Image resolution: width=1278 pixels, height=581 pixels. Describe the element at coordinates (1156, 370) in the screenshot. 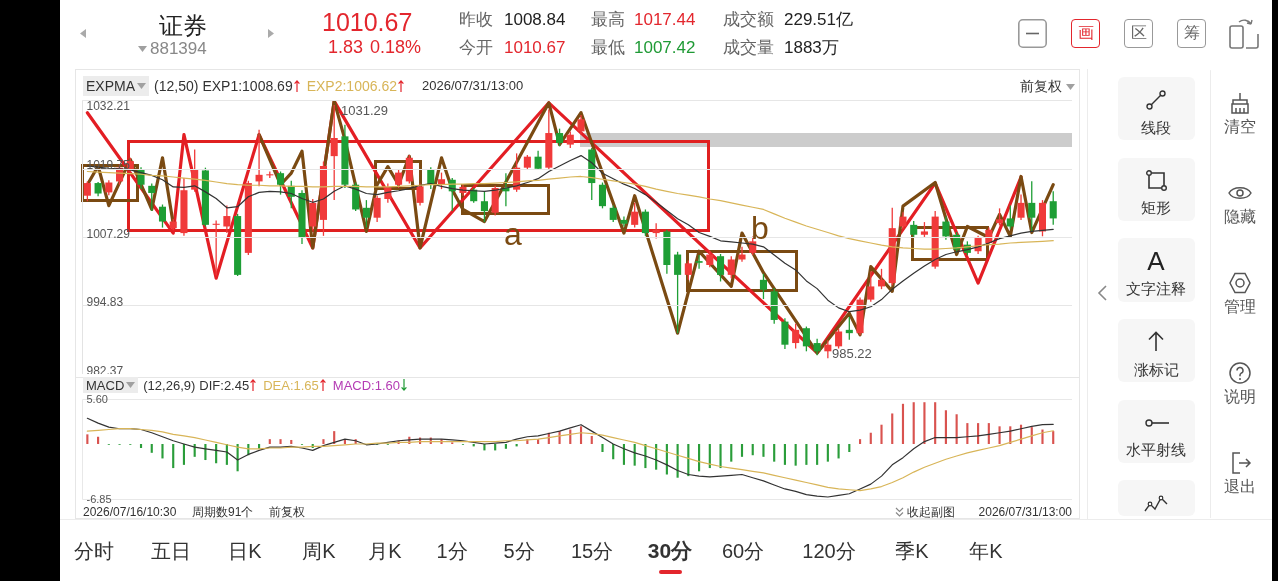

I see `text: 涨标记` at that location.